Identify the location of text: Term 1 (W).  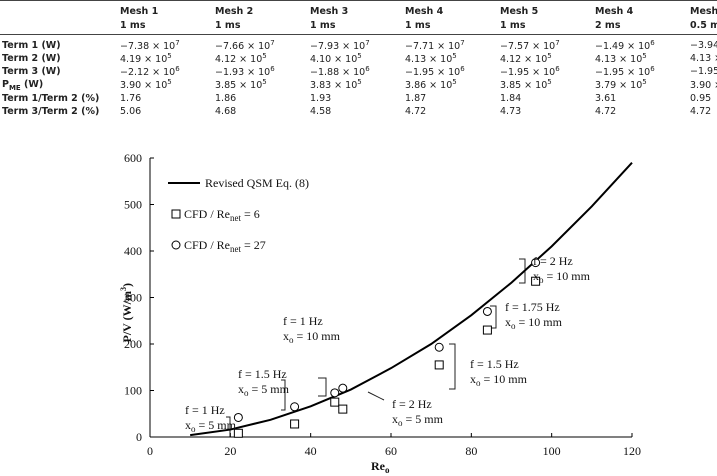
(31, 46).